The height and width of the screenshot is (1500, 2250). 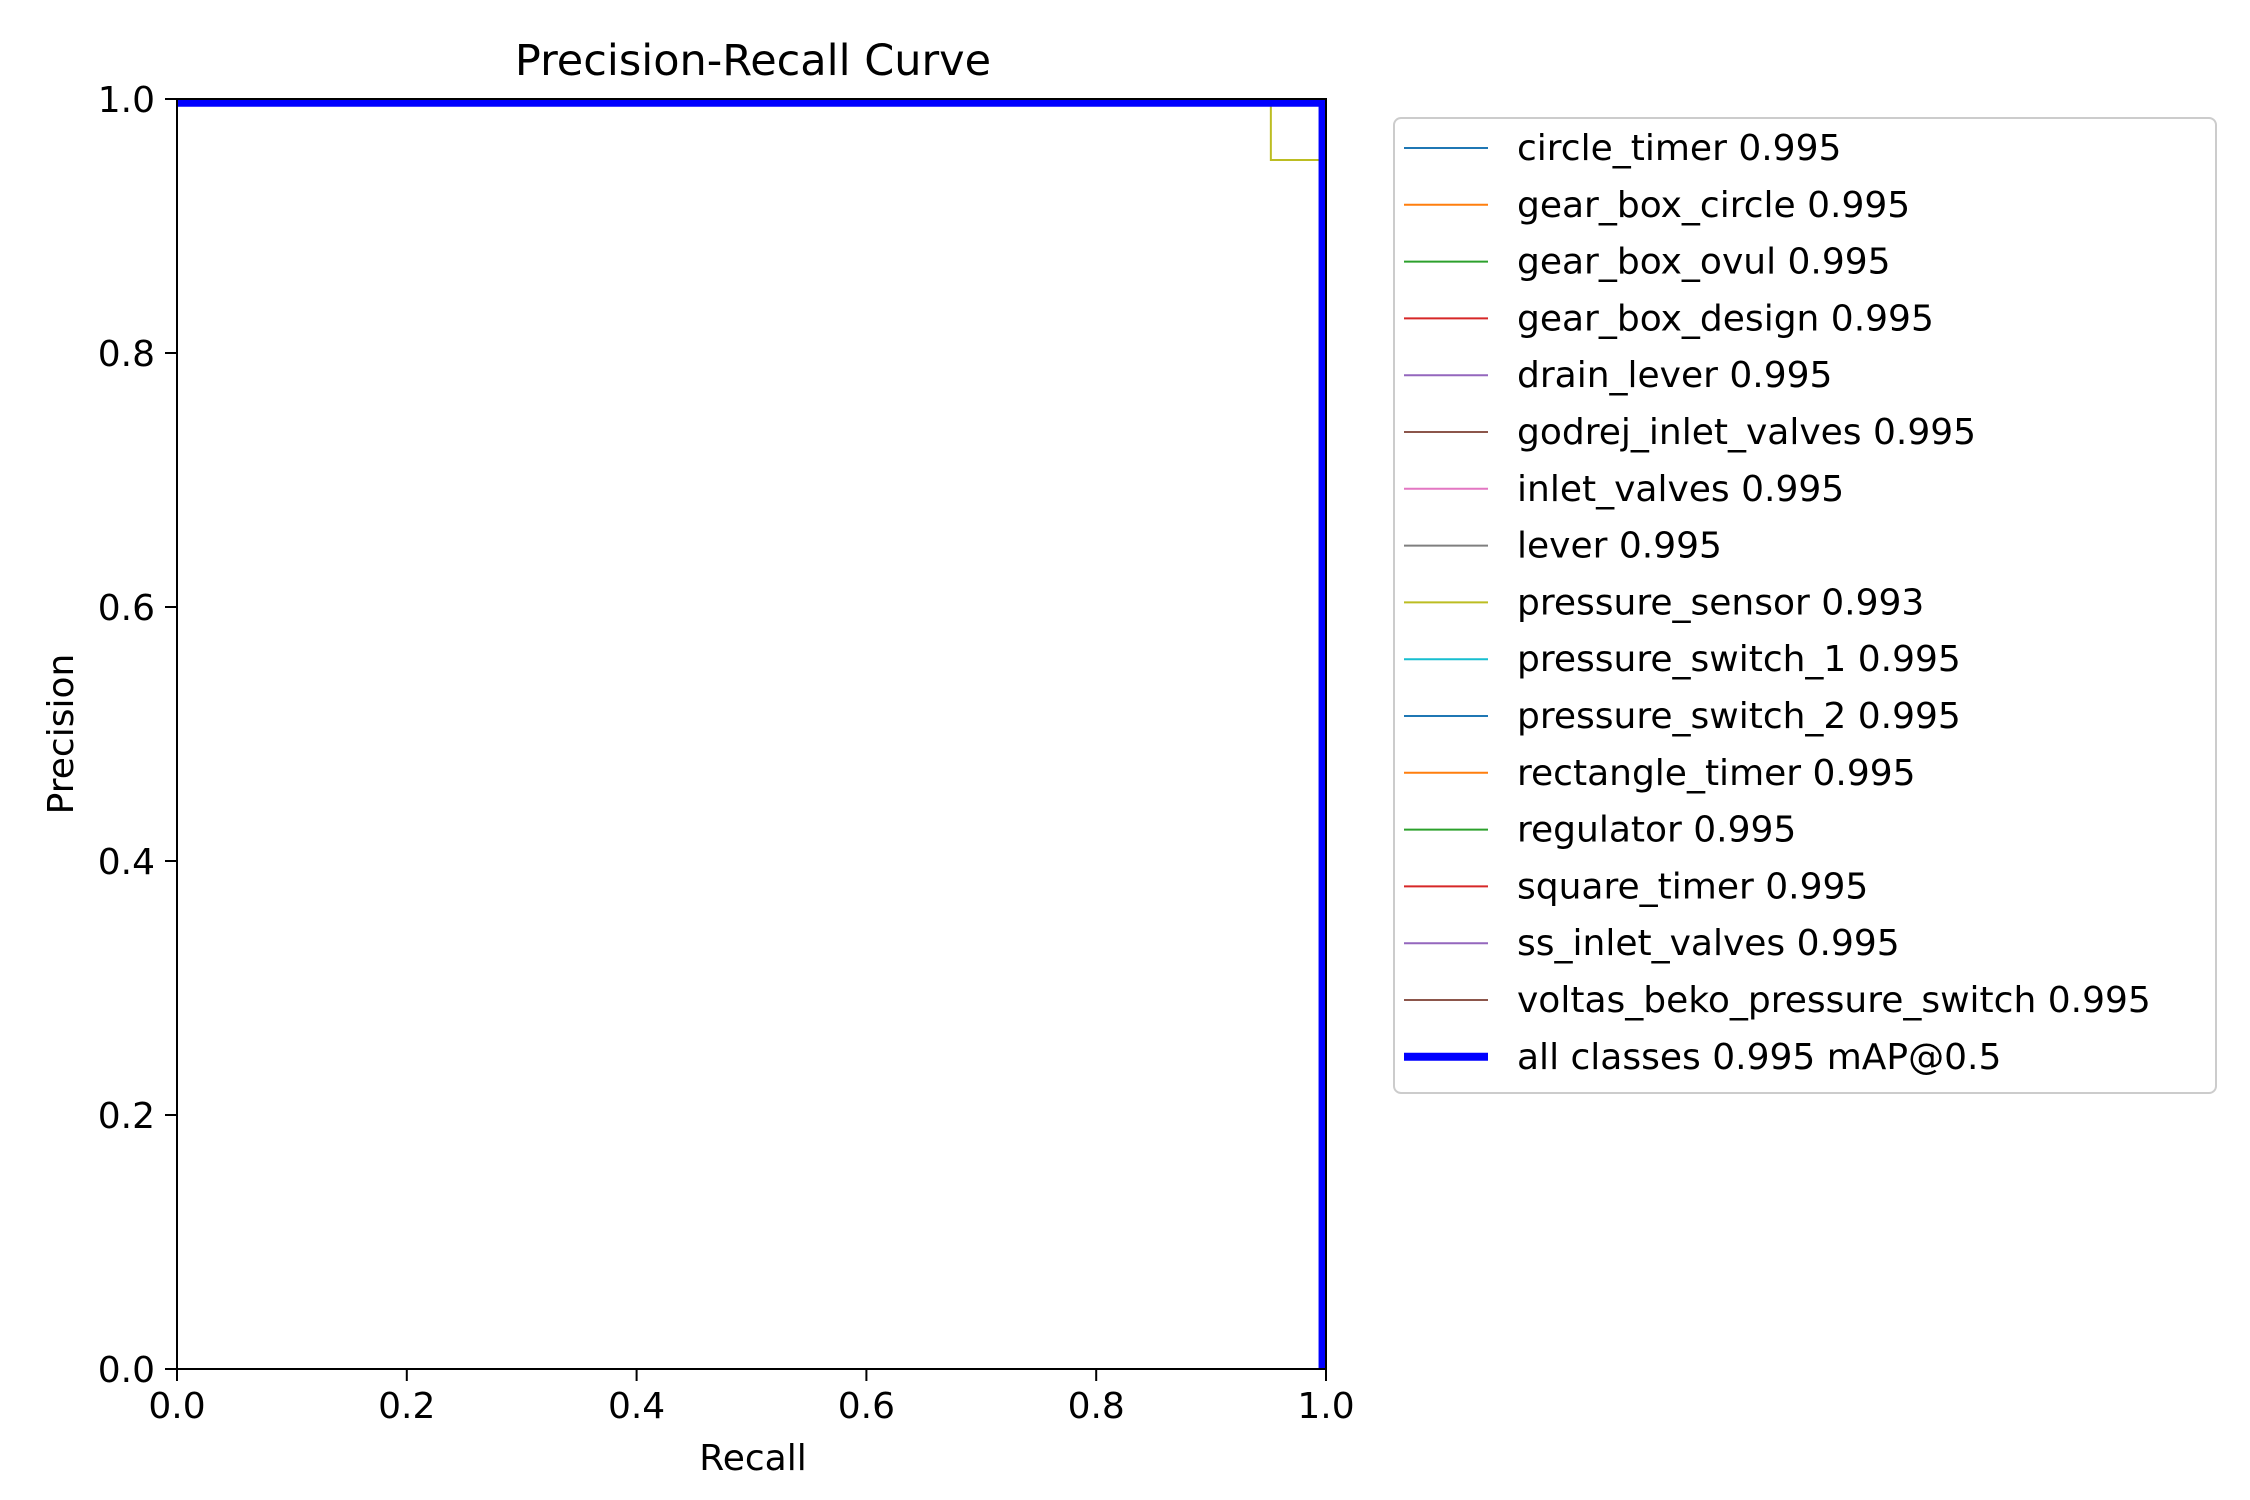 What do you see at coordinates (1674, 375) in the screenshot?
I see `legend-label: drain_lever 0.995` at bounding box center [1674, 375].